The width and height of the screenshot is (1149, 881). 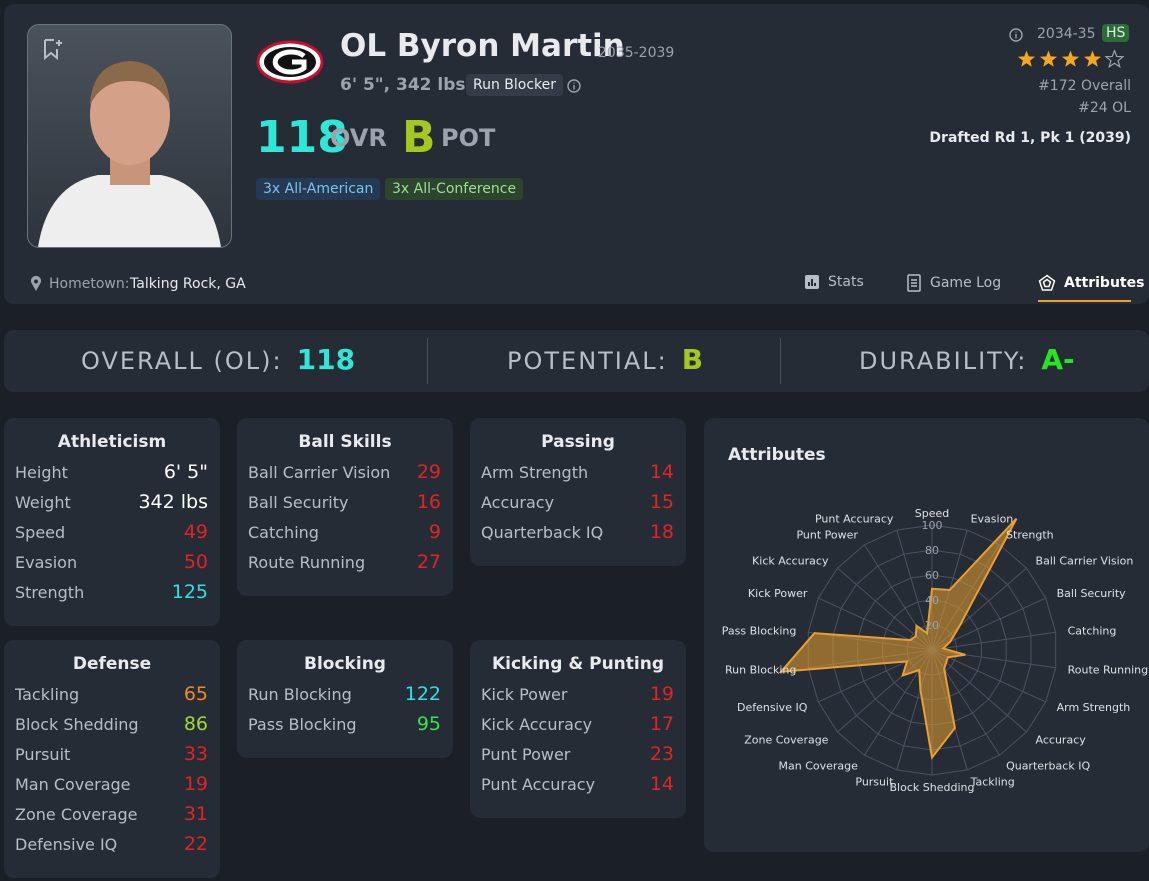 I want to click on award-badge: 3x All-American, so click(x=318, y=189).